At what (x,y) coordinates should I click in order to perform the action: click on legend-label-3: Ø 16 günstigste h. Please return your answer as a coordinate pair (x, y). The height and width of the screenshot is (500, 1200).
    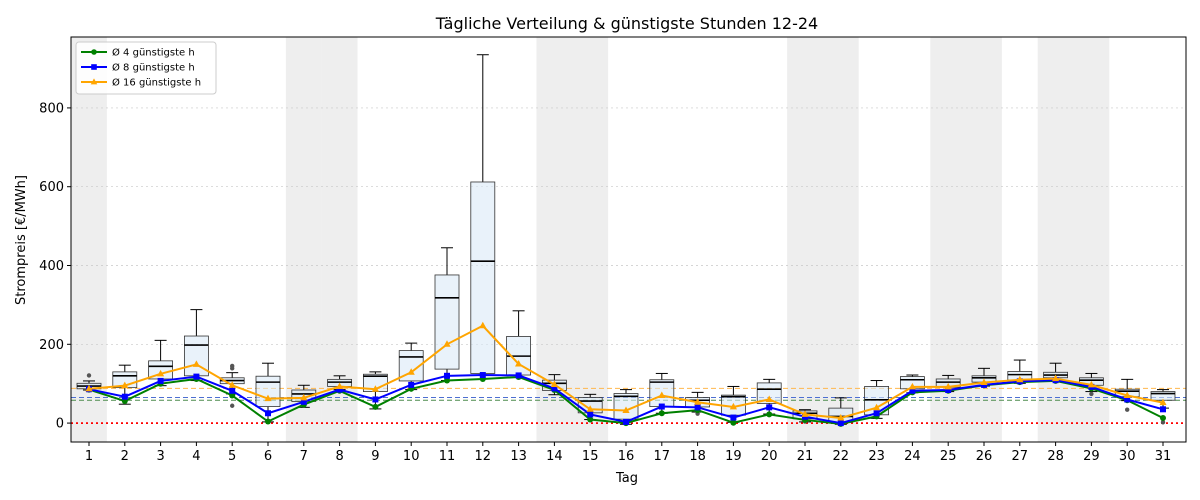
    Looking at the image, I should click on (156, 83).